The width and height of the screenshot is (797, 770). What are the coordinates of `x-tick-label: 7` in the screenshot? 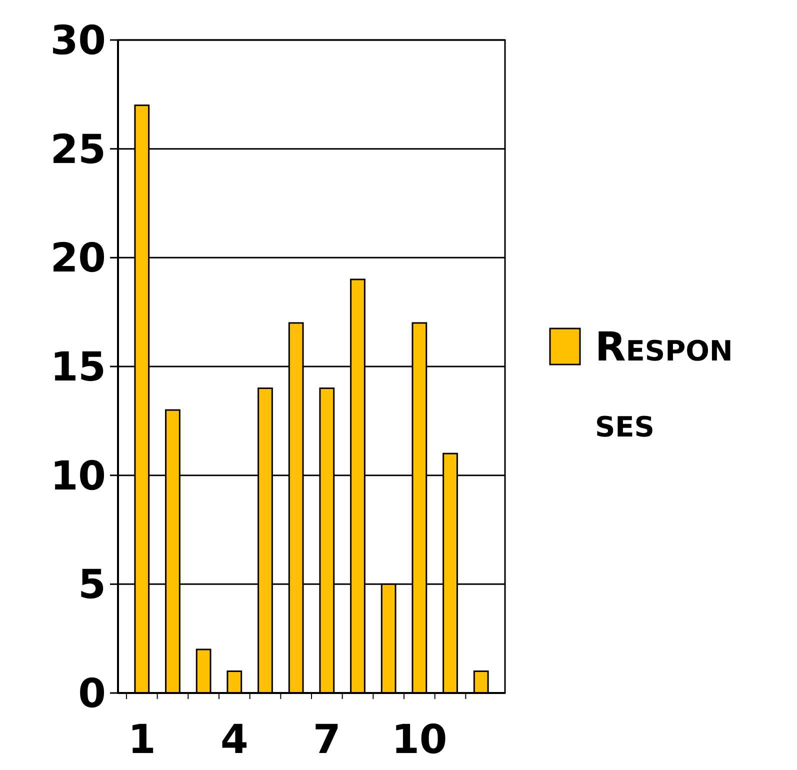 It's located at (326, 740).